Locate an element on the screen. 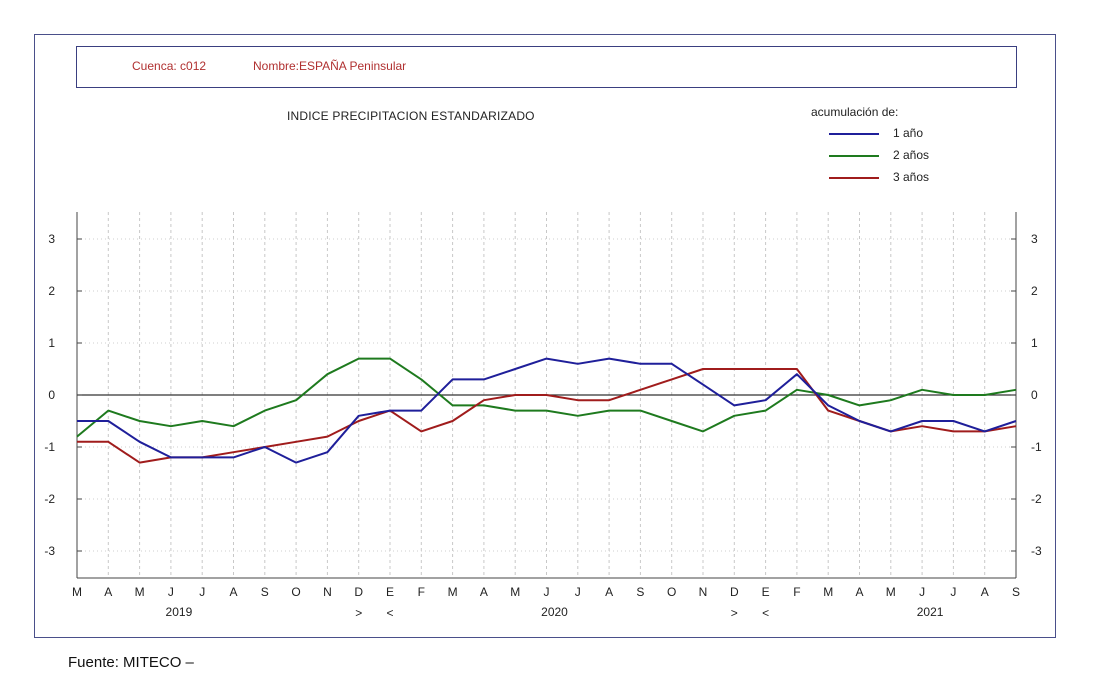 The image size is (1096, 696). year-label: 2019 is located at coordinates (179, 612).